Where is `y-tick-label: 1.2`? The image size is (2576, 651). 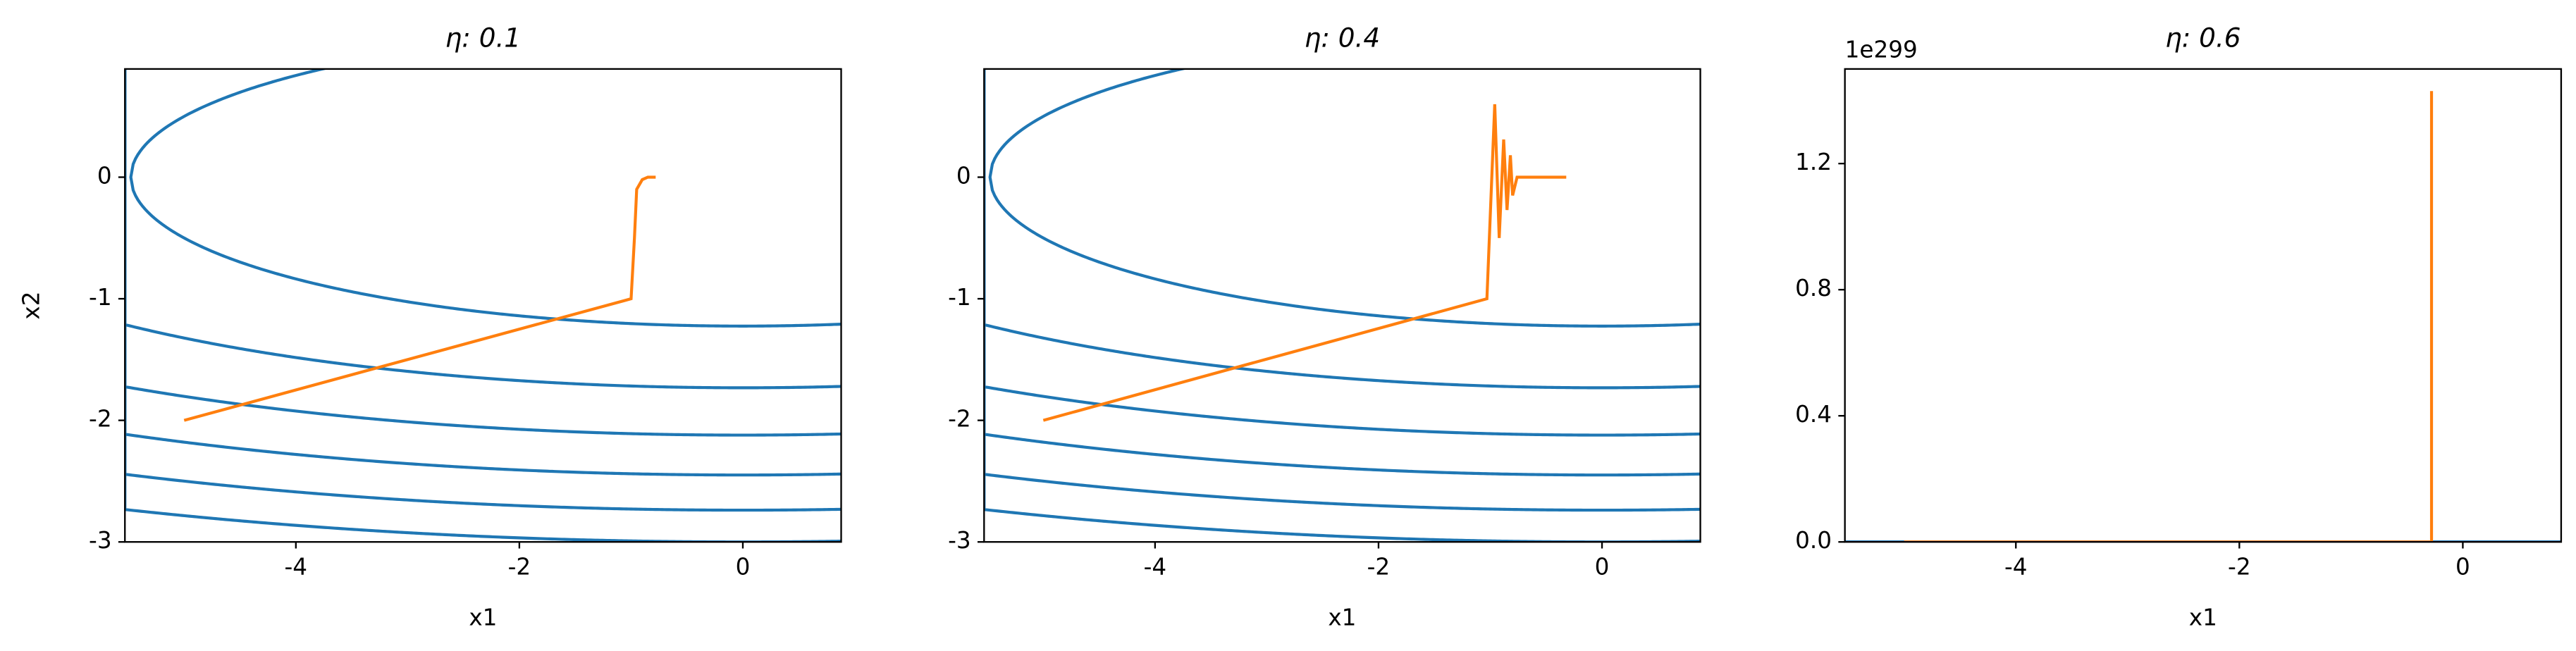
y-tick-label: 1.2 is located at coordinates (1814, 162).